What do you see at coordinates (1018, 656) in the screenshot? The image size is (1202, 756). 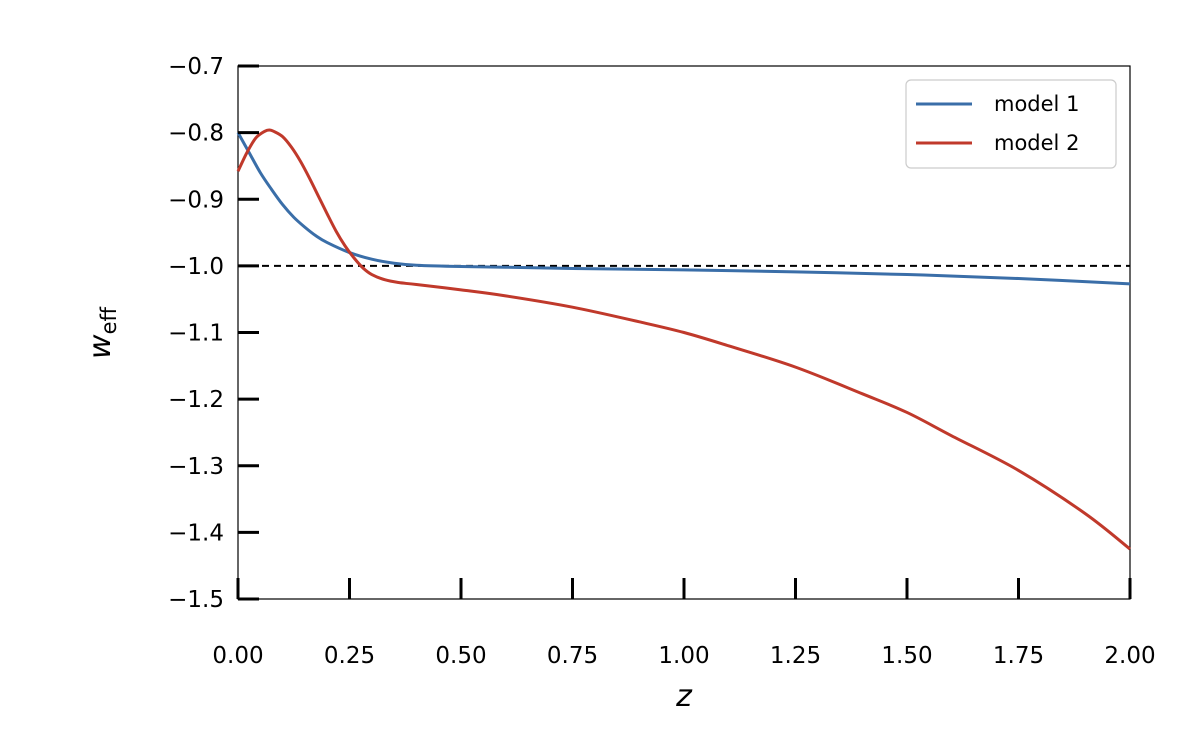 I see `x-tick-label: 1.75` at bounding box center [1018, 656].